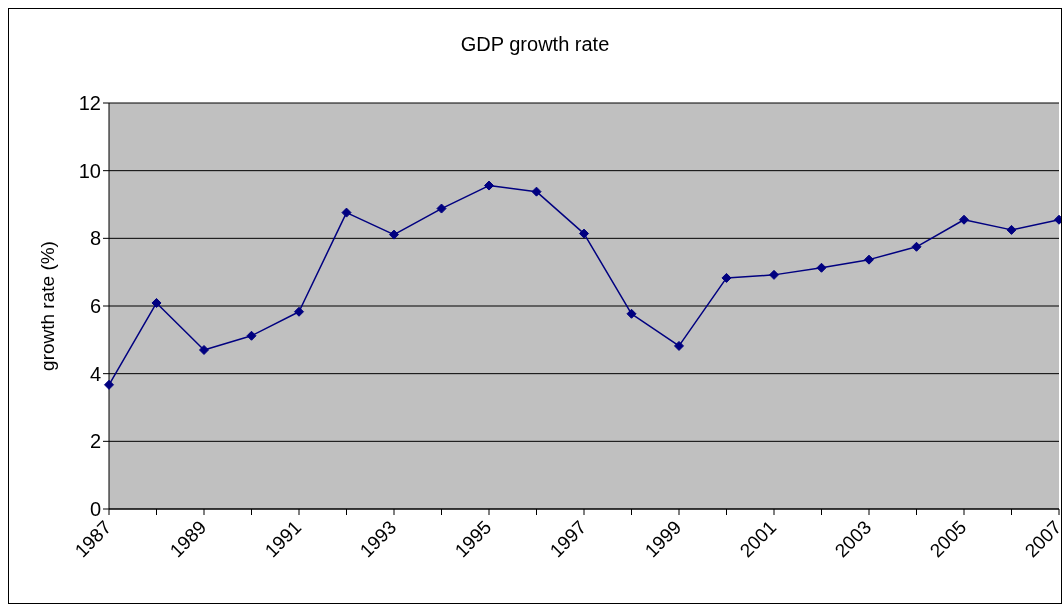 The image size is (1062, 604). What do you see at coordinates (95, 373) in the screenshot?
I see `y-tick-label: 4` at bounding box center [95, 373].